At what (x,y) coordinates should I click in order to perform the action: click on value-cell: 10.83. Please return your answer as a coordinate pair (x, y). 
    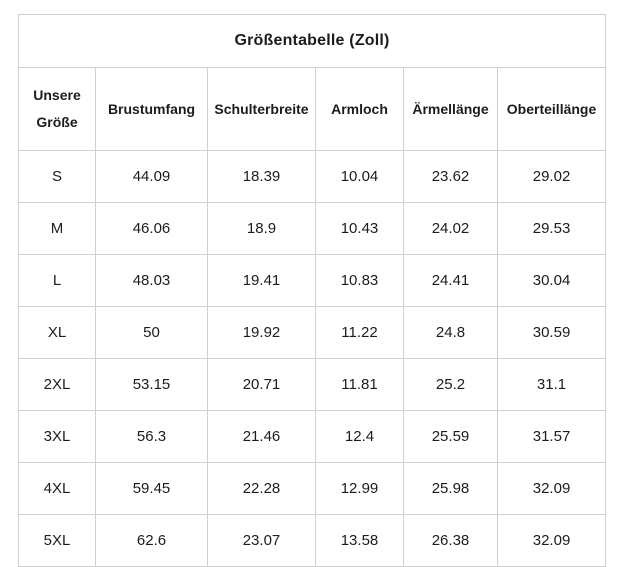
    Looking at the image, I should click on (359, 280).